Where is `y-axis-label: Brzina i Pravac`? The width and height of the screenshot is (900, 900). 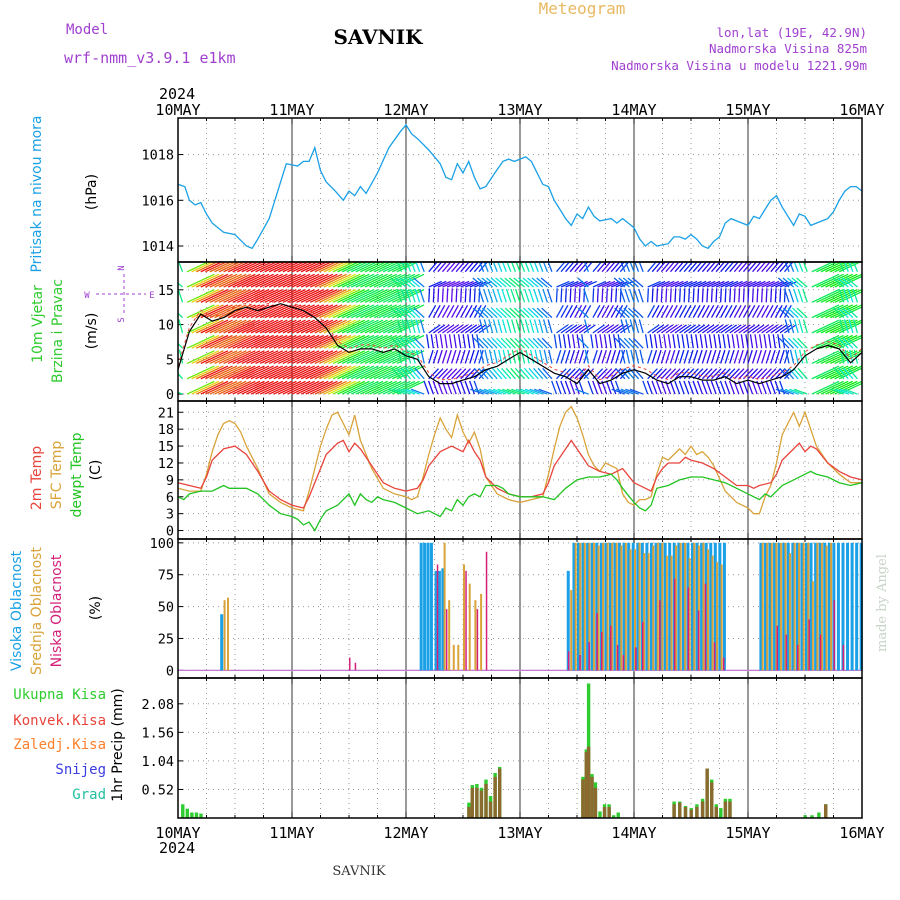 y-axis-label: Brzina i Pravac is located at coordinates (58, 331).